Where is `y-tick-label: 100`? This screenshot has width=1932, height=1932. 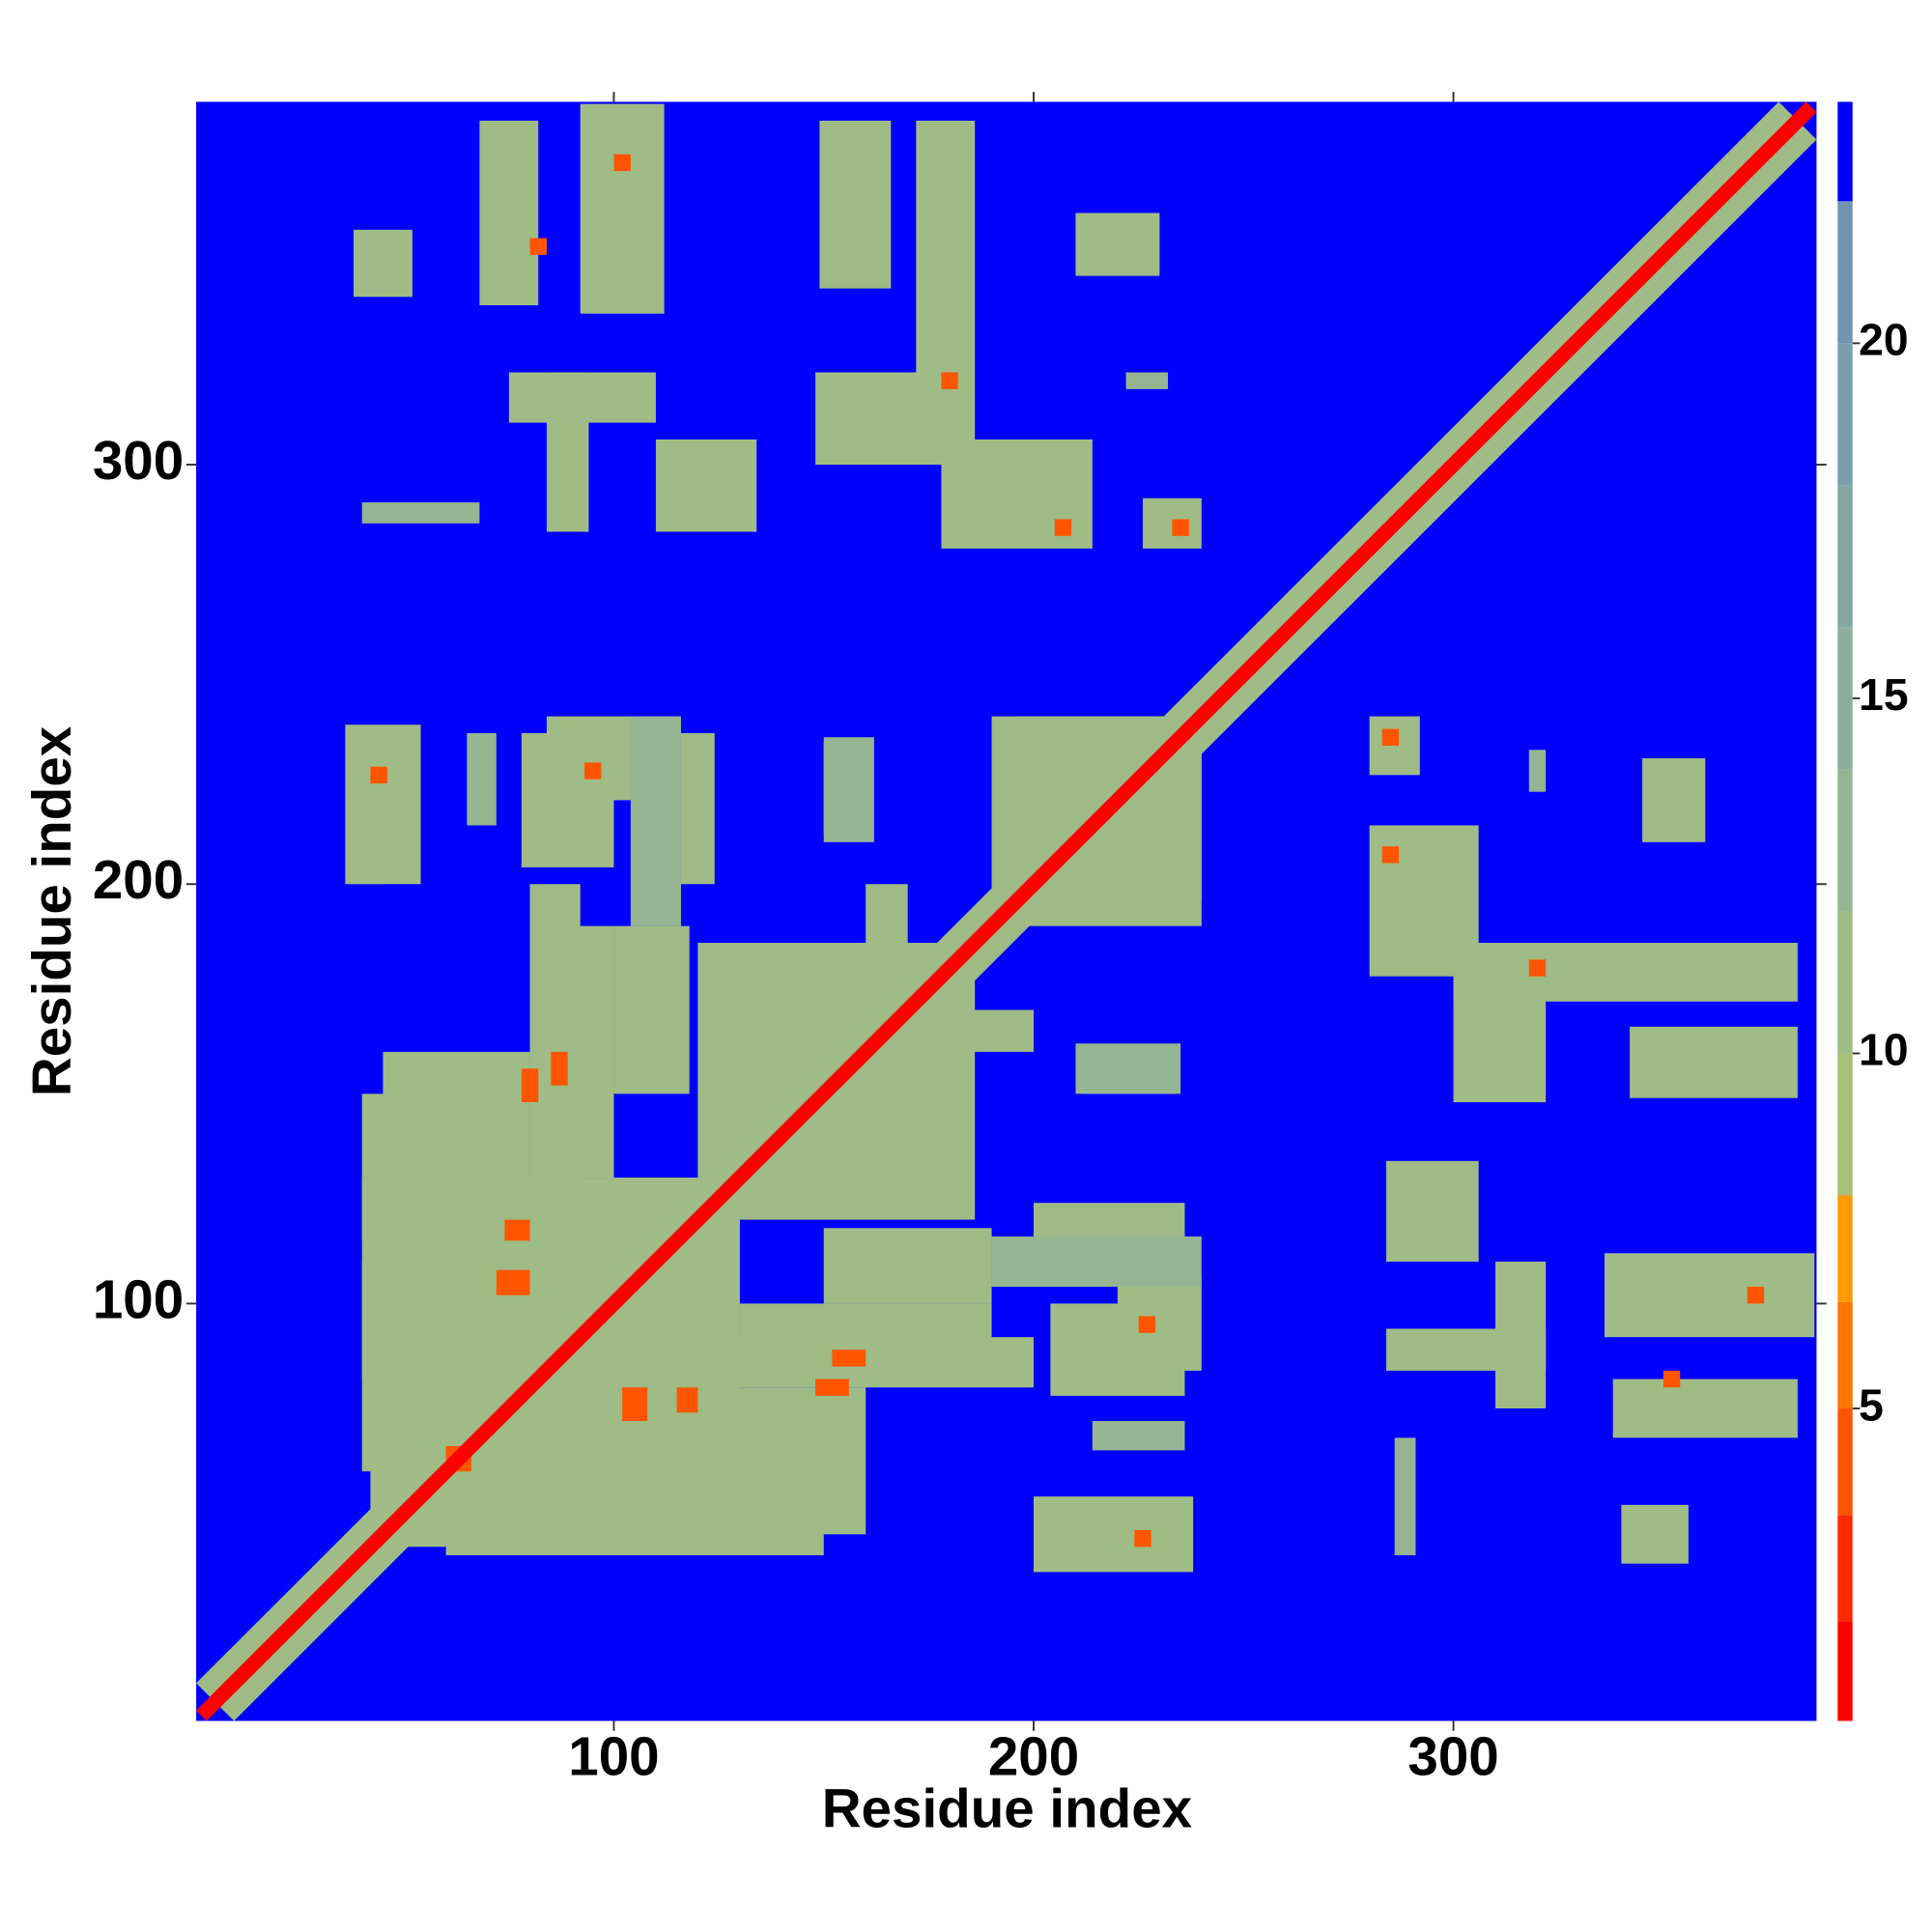 y-tick-label: 100 is located at coordinates (138, 1298).